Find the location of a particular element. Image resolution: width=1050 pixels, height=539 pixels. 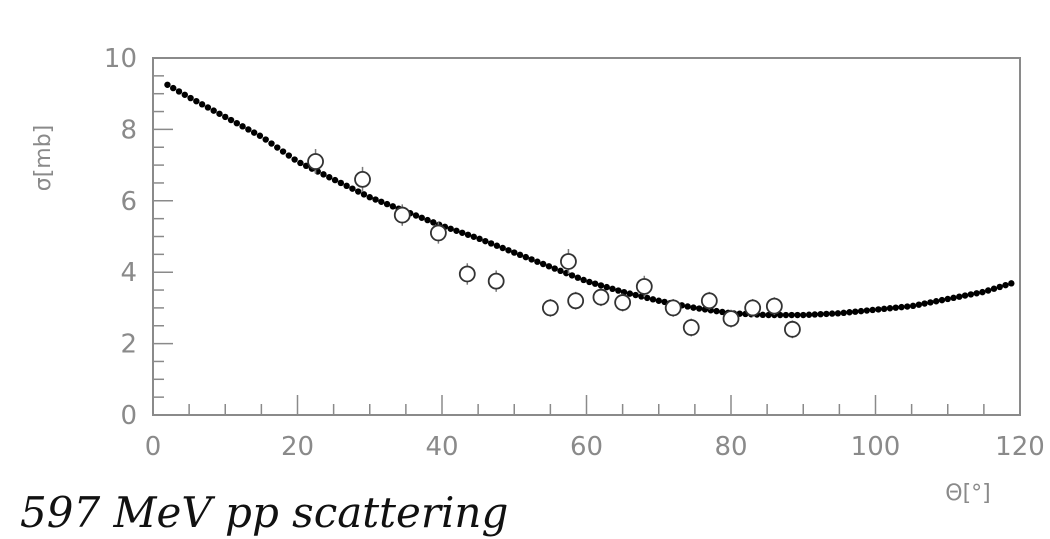

x-tick-label: 60 is located at coordinates (586, 447).